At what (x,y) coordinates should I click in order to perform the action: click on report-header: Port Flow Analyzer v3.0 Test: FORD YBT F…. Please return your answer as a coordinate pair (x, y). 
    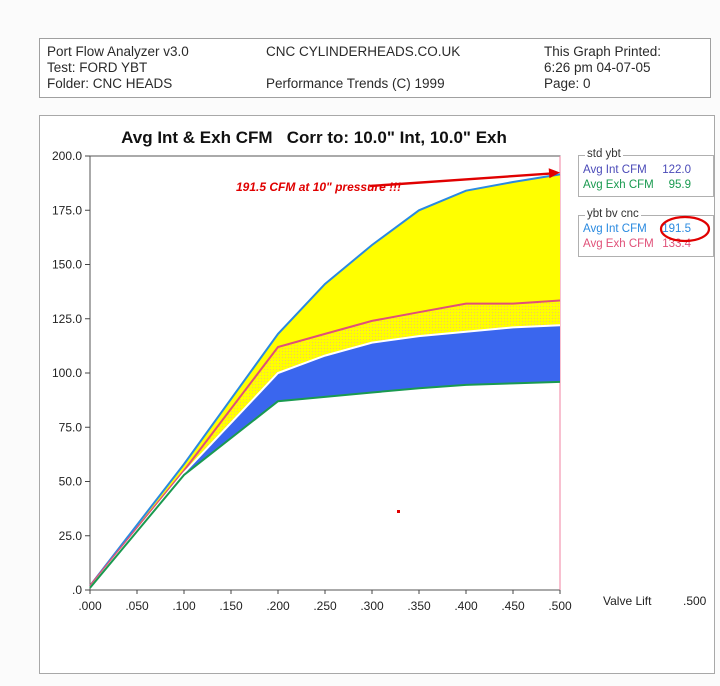
    Looking at the image, I should click on (375, 68).